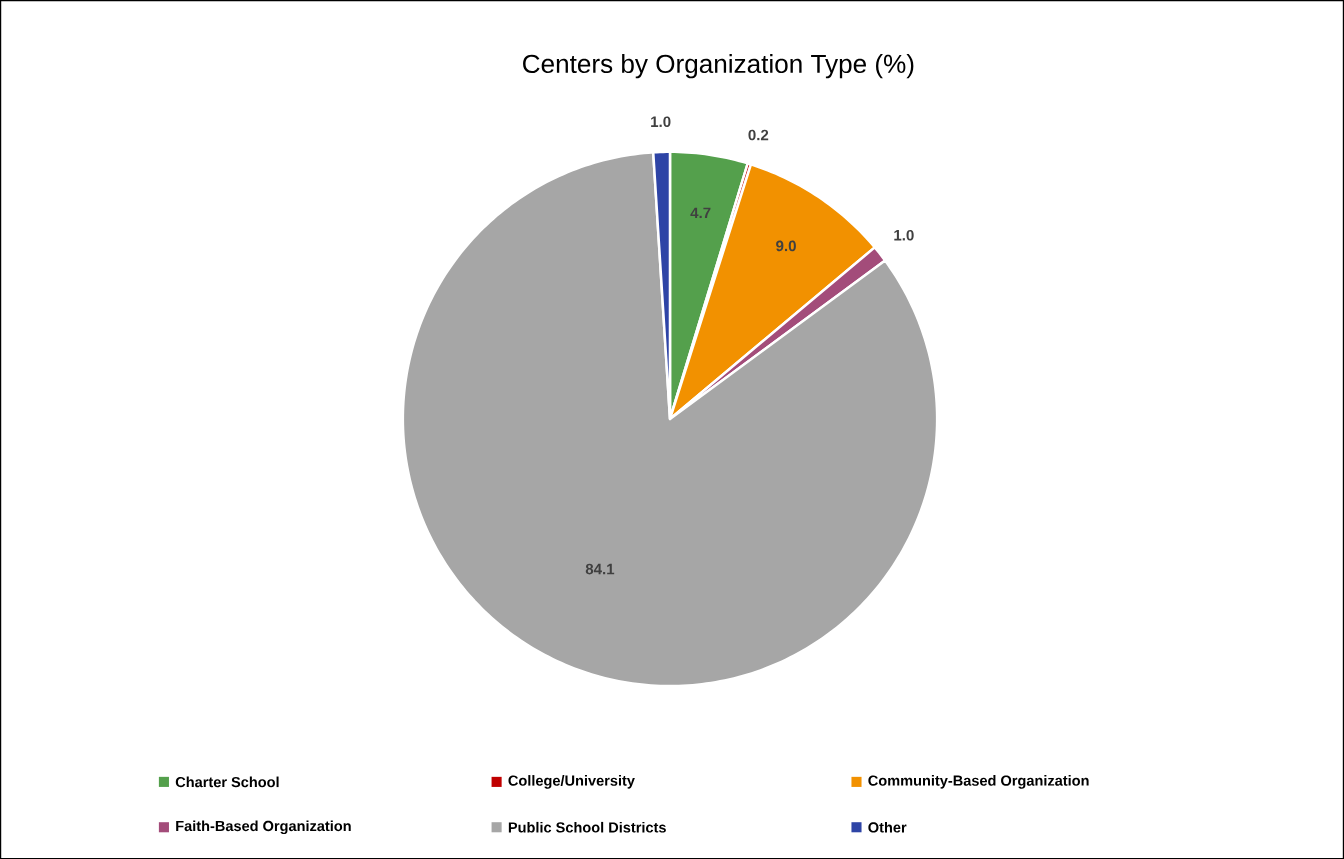 The width and height of the screenshot is (1344, 859). What do you see at coordinates (887, 827) in the screenshot?
I see `legend-label: Other` at bounding box center [887, 827].